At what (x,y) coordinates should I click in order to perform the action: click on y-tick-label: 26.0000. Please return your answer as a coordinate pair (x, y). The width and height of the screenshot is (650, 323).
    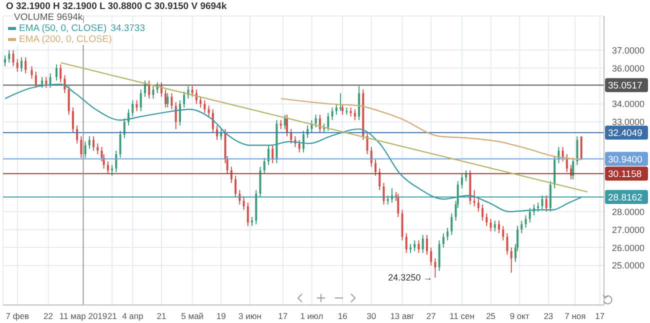
    Looking at the image, I should click on (628, 247).